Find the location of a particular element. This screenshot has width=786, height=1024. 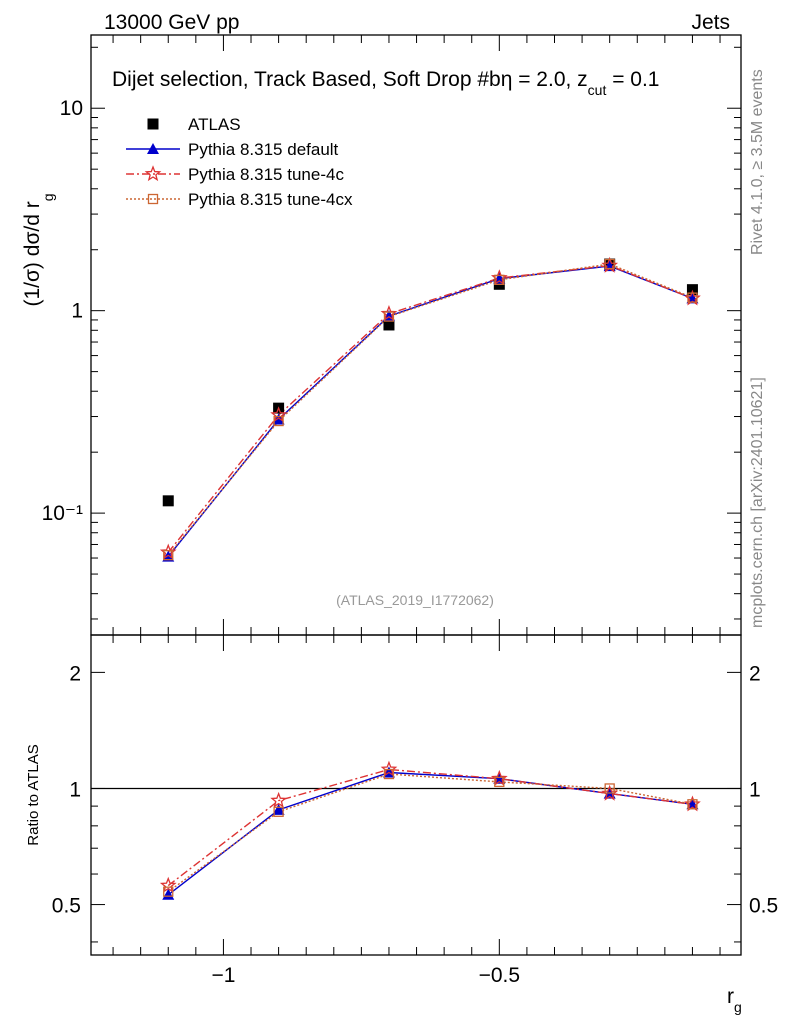

ratio-y-tick-label-right: 2 is located at coordinates (755, 673).